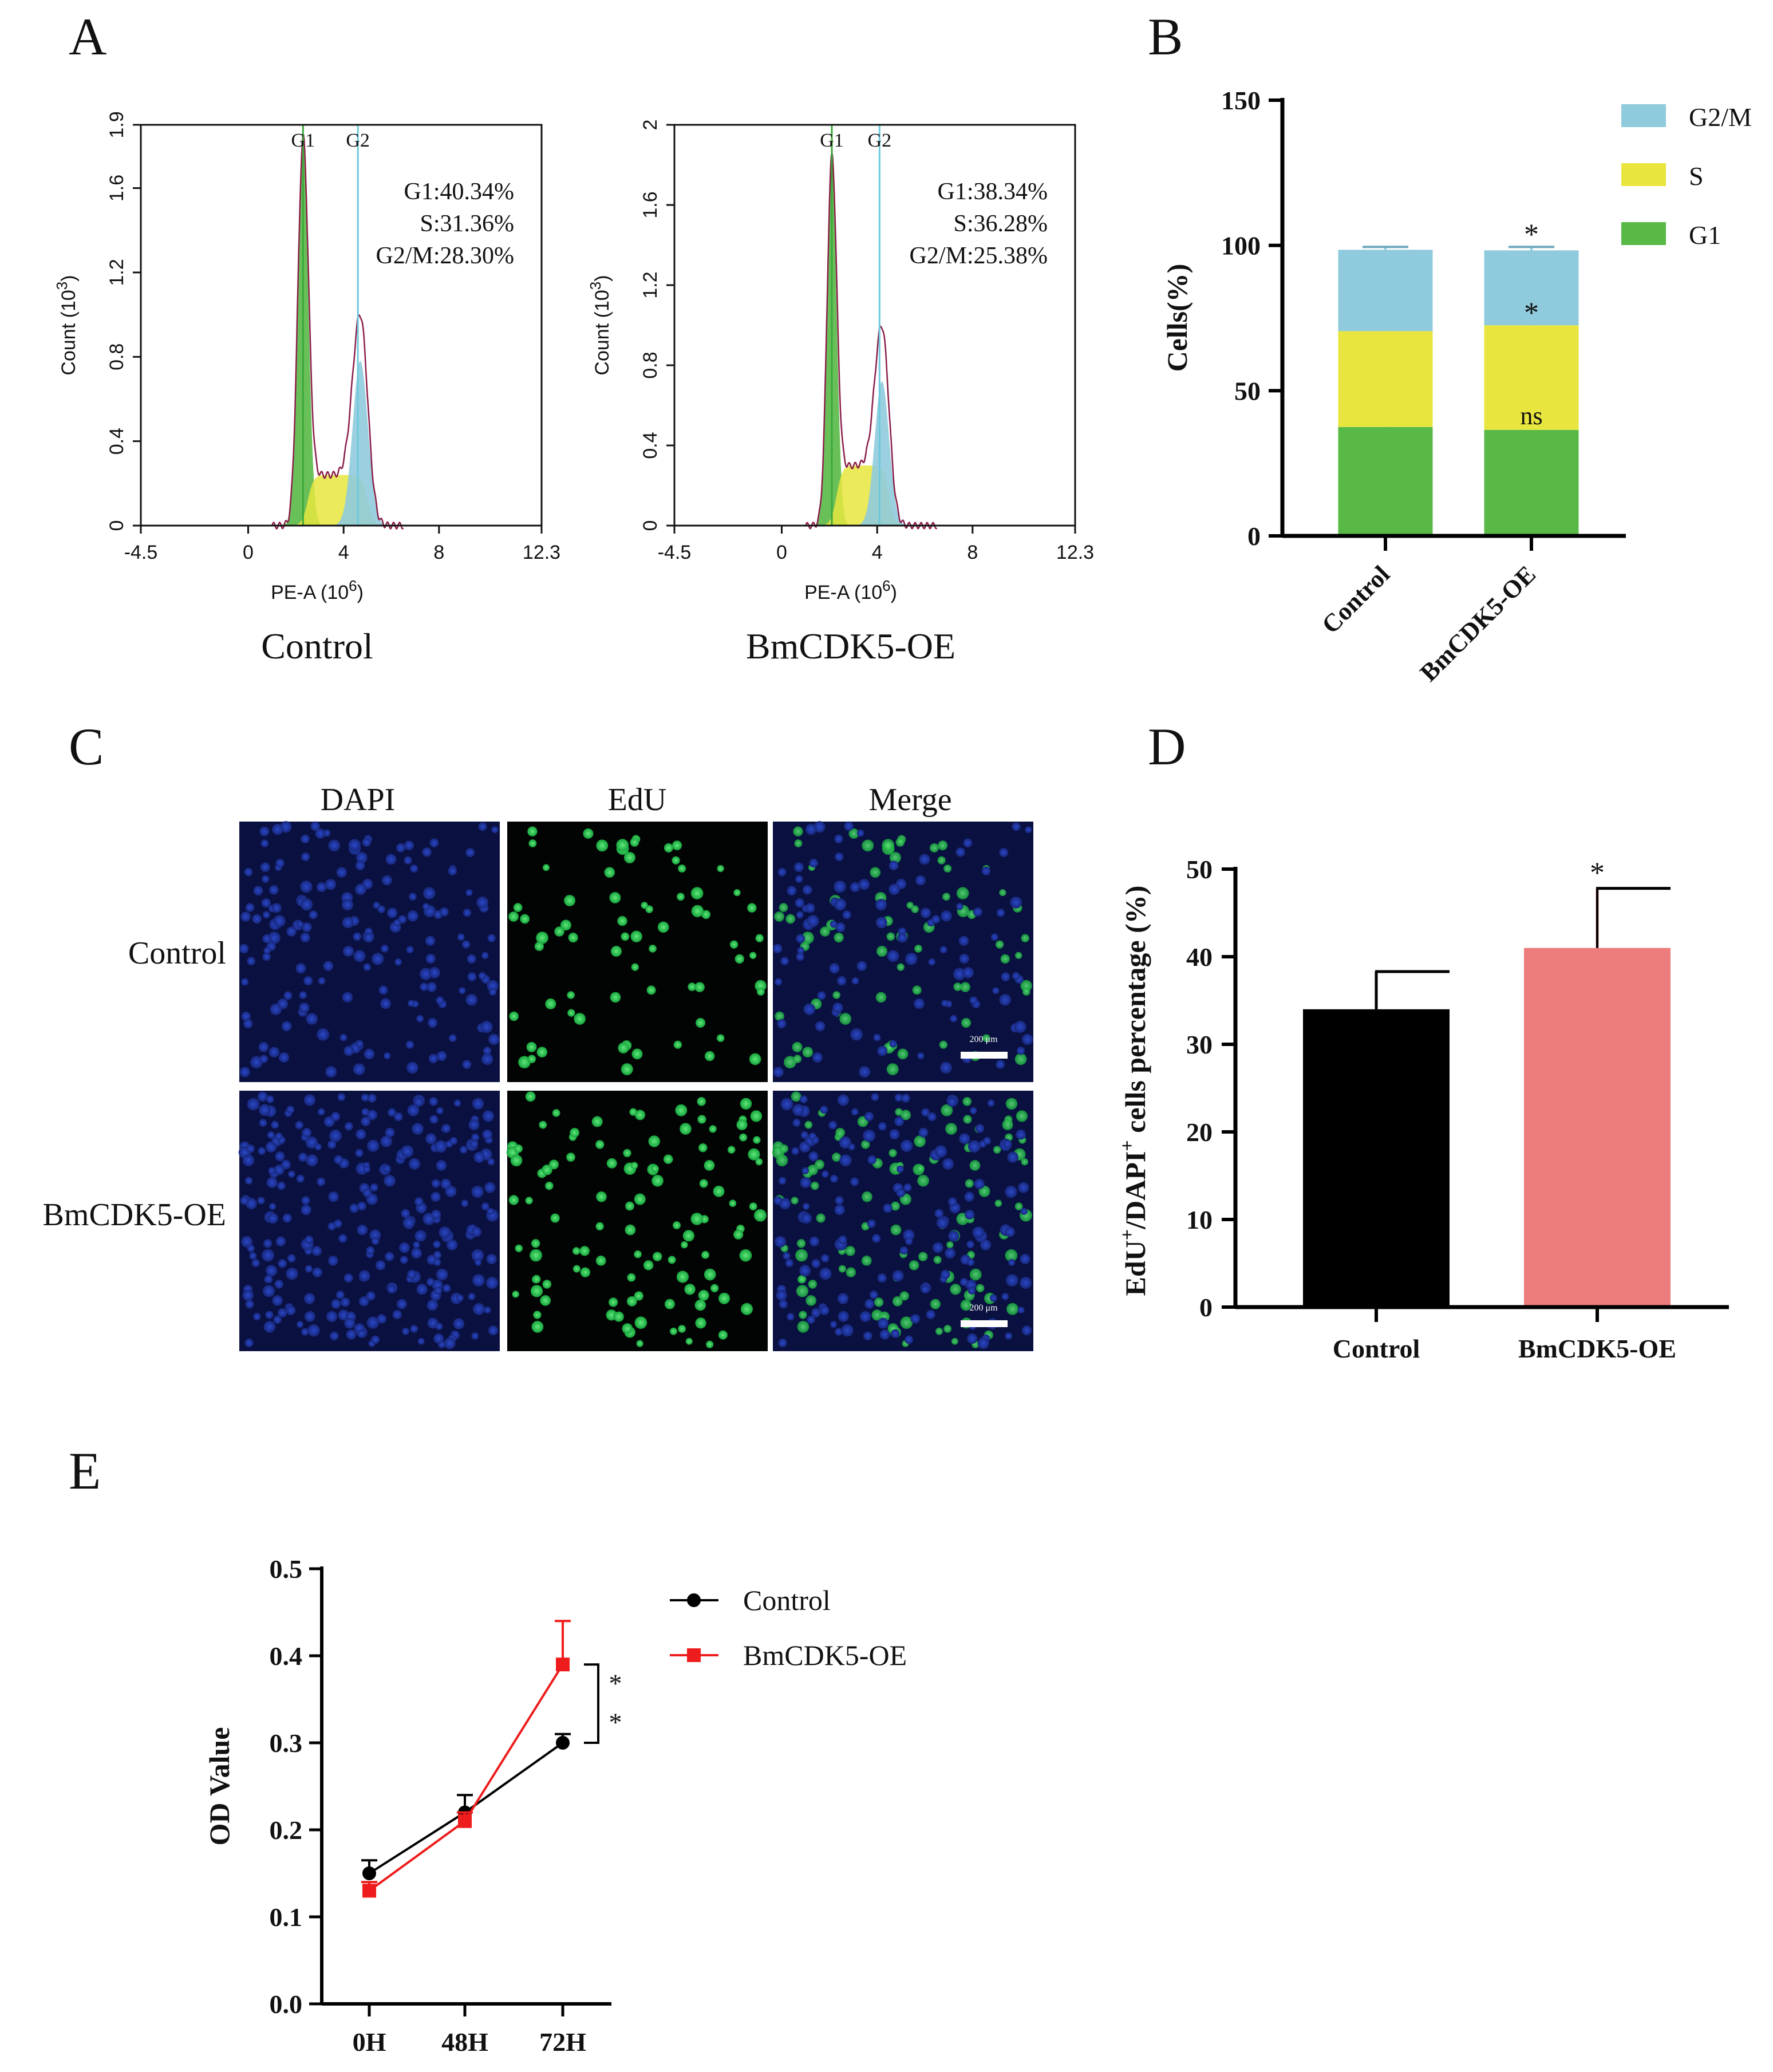  What do you see at coordinates (358, 800) in the screenshot?
I see `column-header-dapi: DAPI` at bounding box center [358, 800].